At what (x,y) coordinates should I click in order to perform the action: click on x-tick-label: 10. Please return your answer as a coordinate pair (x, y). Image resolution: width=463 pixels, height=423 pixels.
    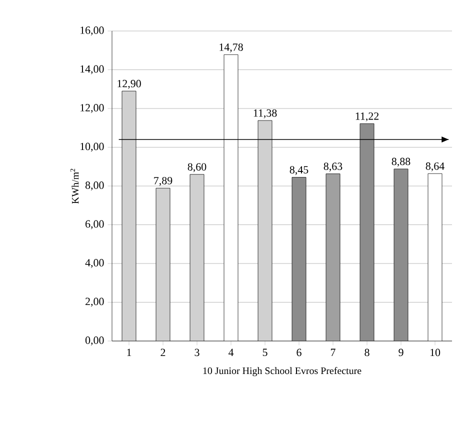
    Looking at the image, I should click on (435, 352).